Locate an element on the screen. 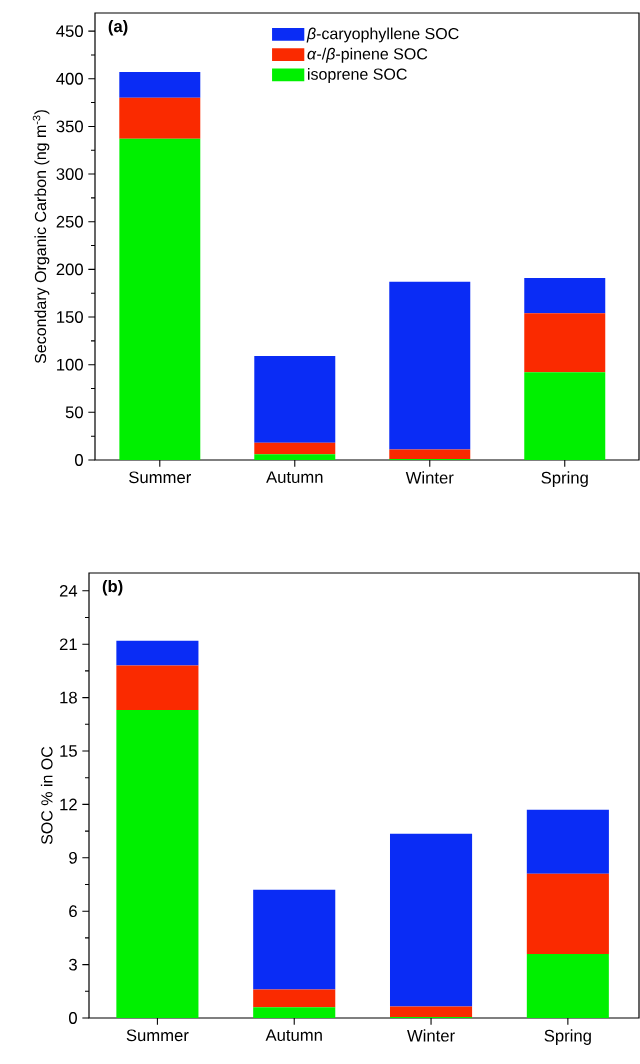  y-axis-title: SOC % in OC is located at coordinates (46, 795).